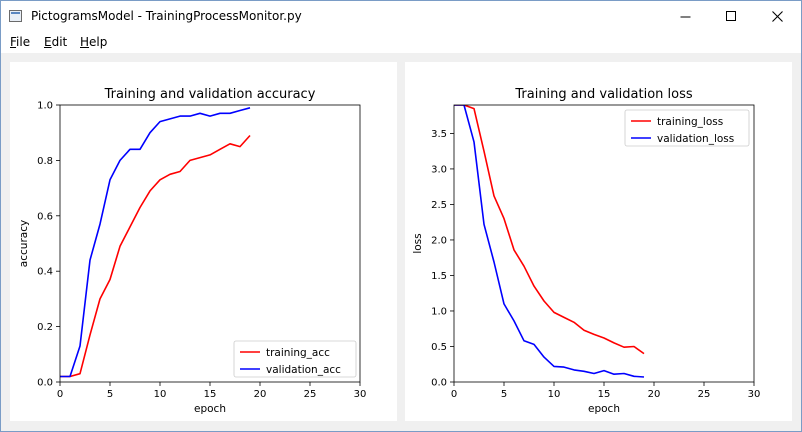 The image size is (802, 432). I want to click on accuracy-x-axis-label: epoch, so click(210, 409).